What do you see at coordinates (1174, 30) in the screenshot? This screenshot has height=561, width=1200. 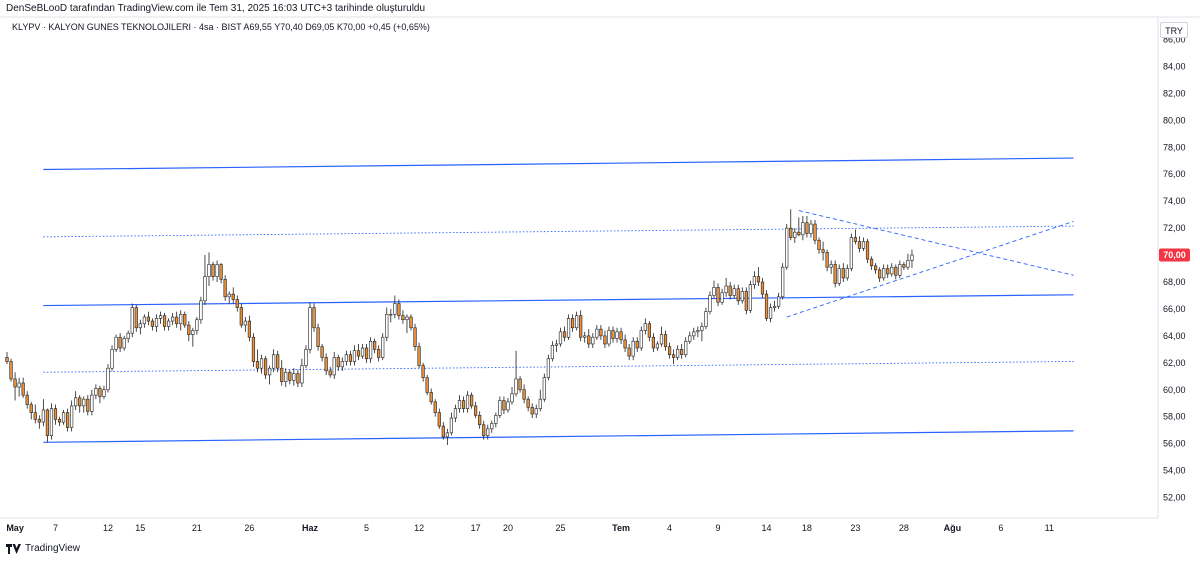 I see `currency-button: TRY` at bounding box center [1174, 30].